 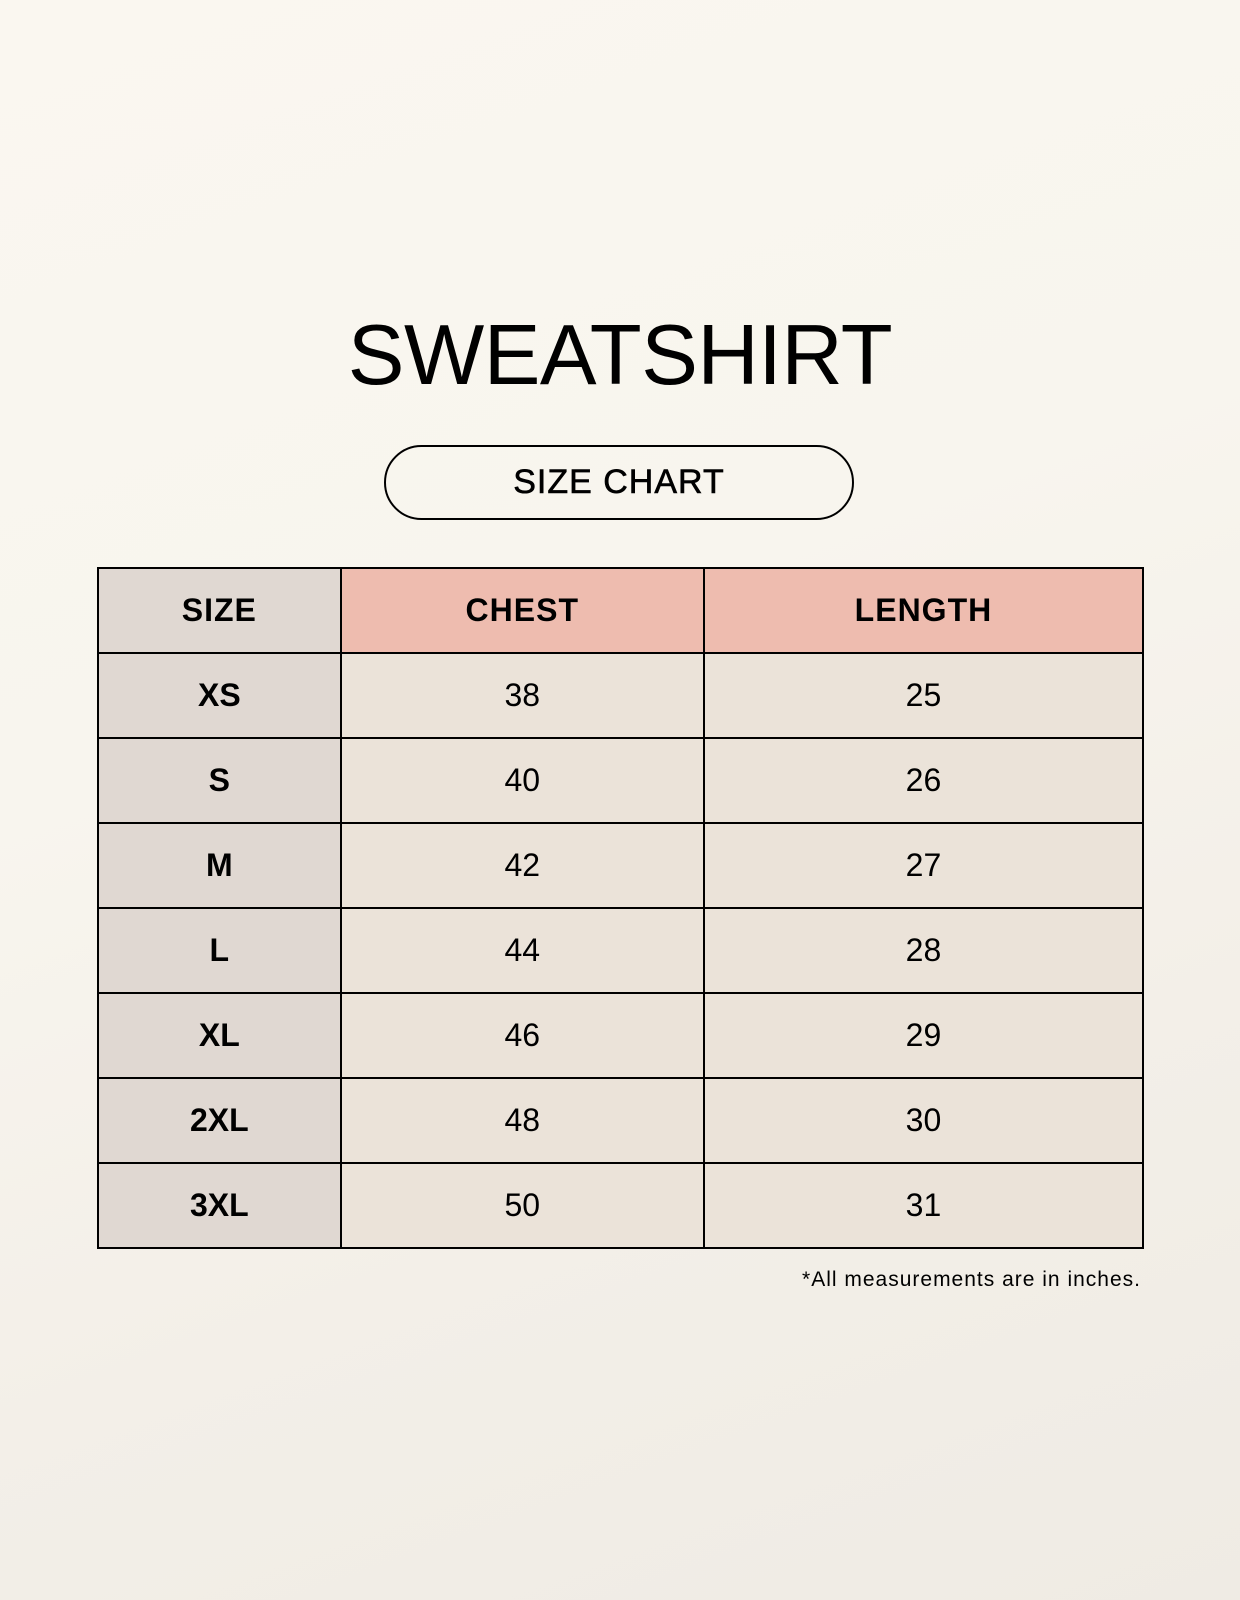 What do you see at coordinates (620, 355) in the screenshot?
I see `page-title: SWEATSHIRT` at bounding box center [620, 355].